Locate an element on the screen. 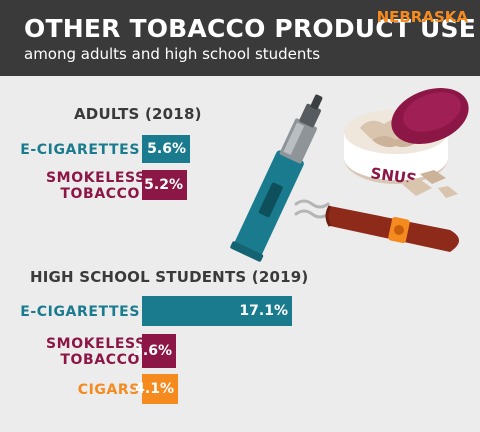 Image resolution: width=480 pixels, height=432 pixels. cigar-icon is located at coordinates (376, 225).